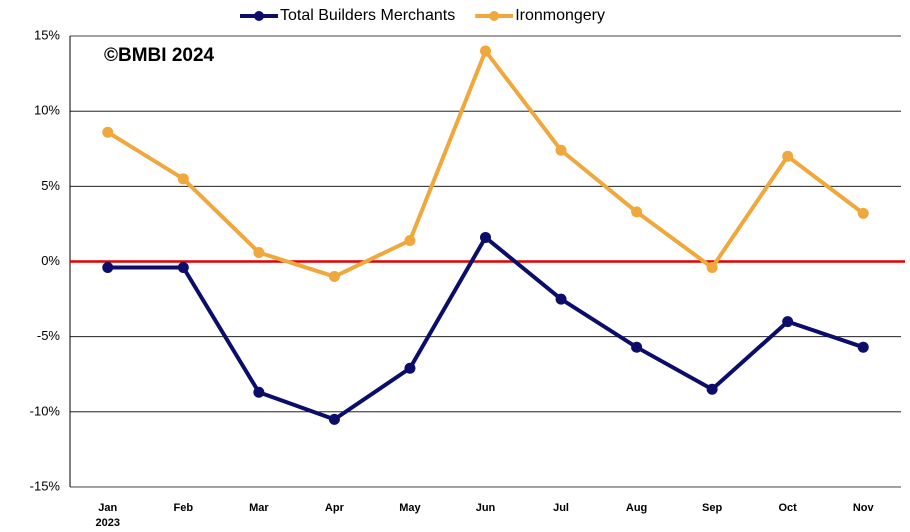 The image size is (910, 532). Describe the element at coordinates (864, 508) in the screenshot. I see `x-tick-label: Nov` at that location.